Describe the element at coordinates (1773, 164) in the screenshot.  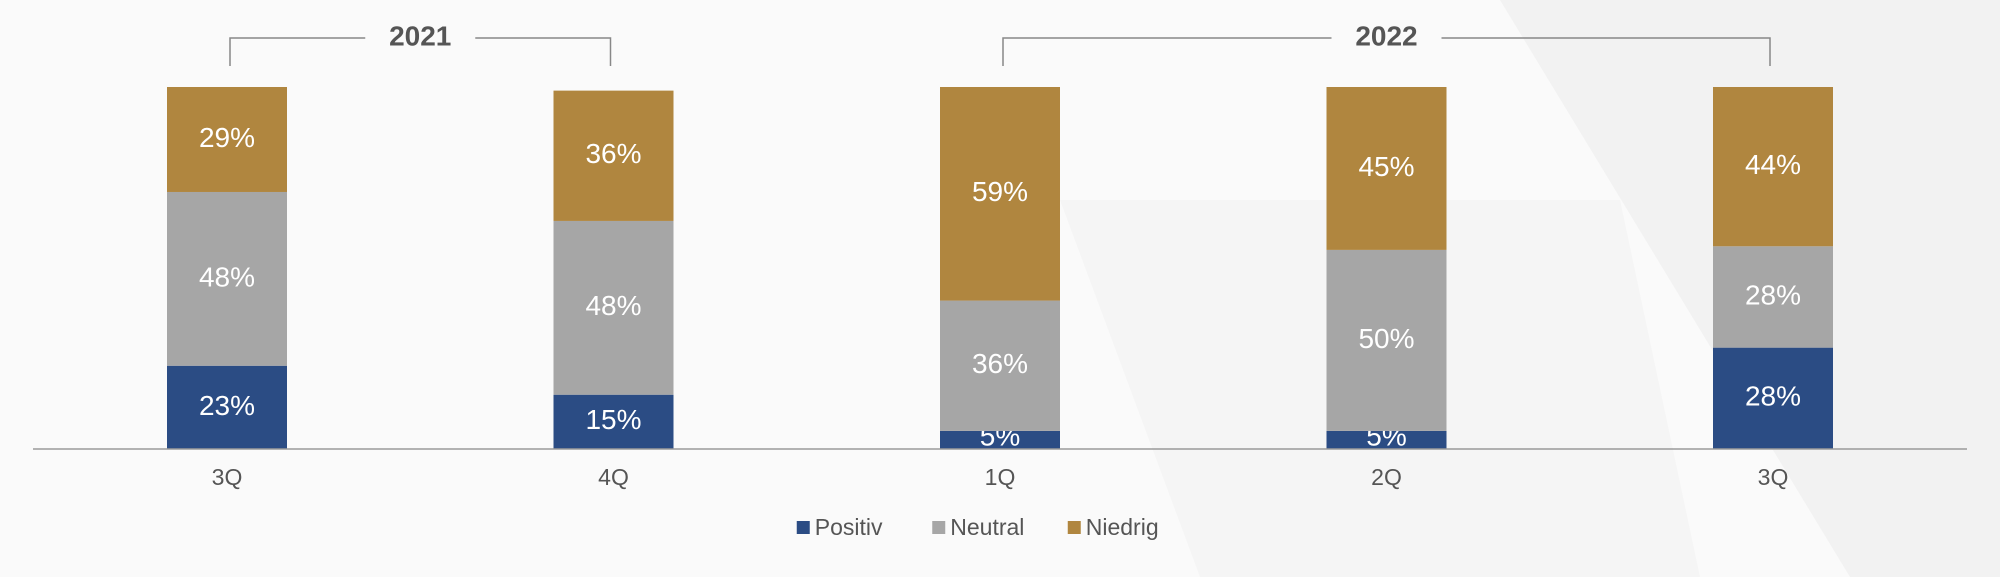
I see `value-label: 44%` at that location.